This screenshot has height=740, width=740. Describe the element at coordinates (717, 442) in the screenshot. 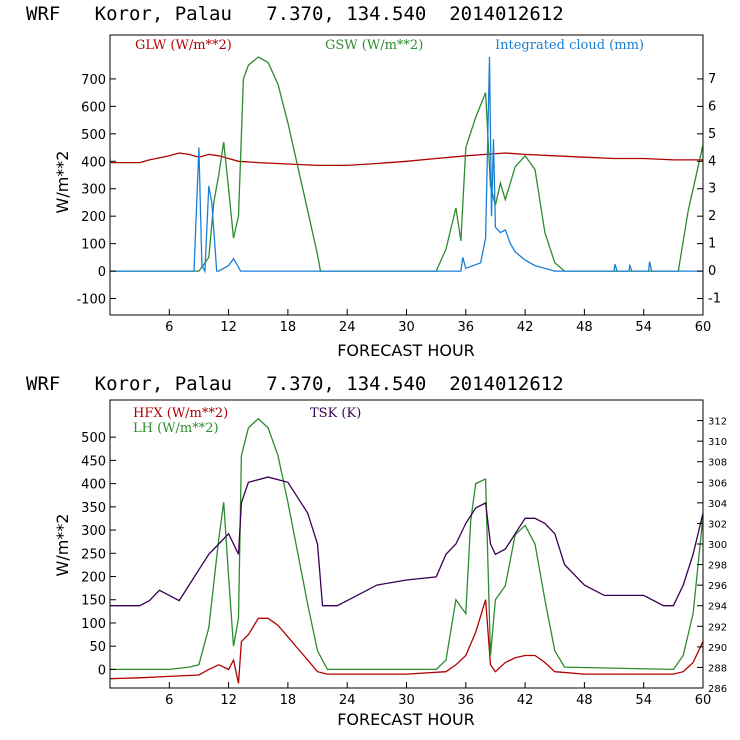

I see `y2-tick-label: 310` at that location.